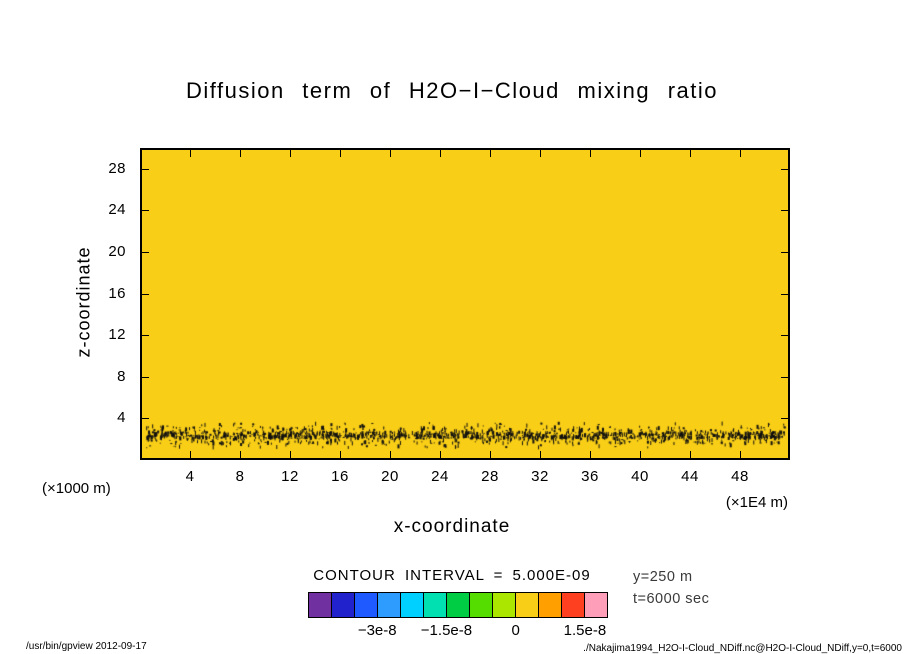 The height and width of the screenshot is (654, 904). What do you see at coordinates (190, 476) in the screenshot?
I see `x-tick-label: 4` at bounding box center [190, 476].